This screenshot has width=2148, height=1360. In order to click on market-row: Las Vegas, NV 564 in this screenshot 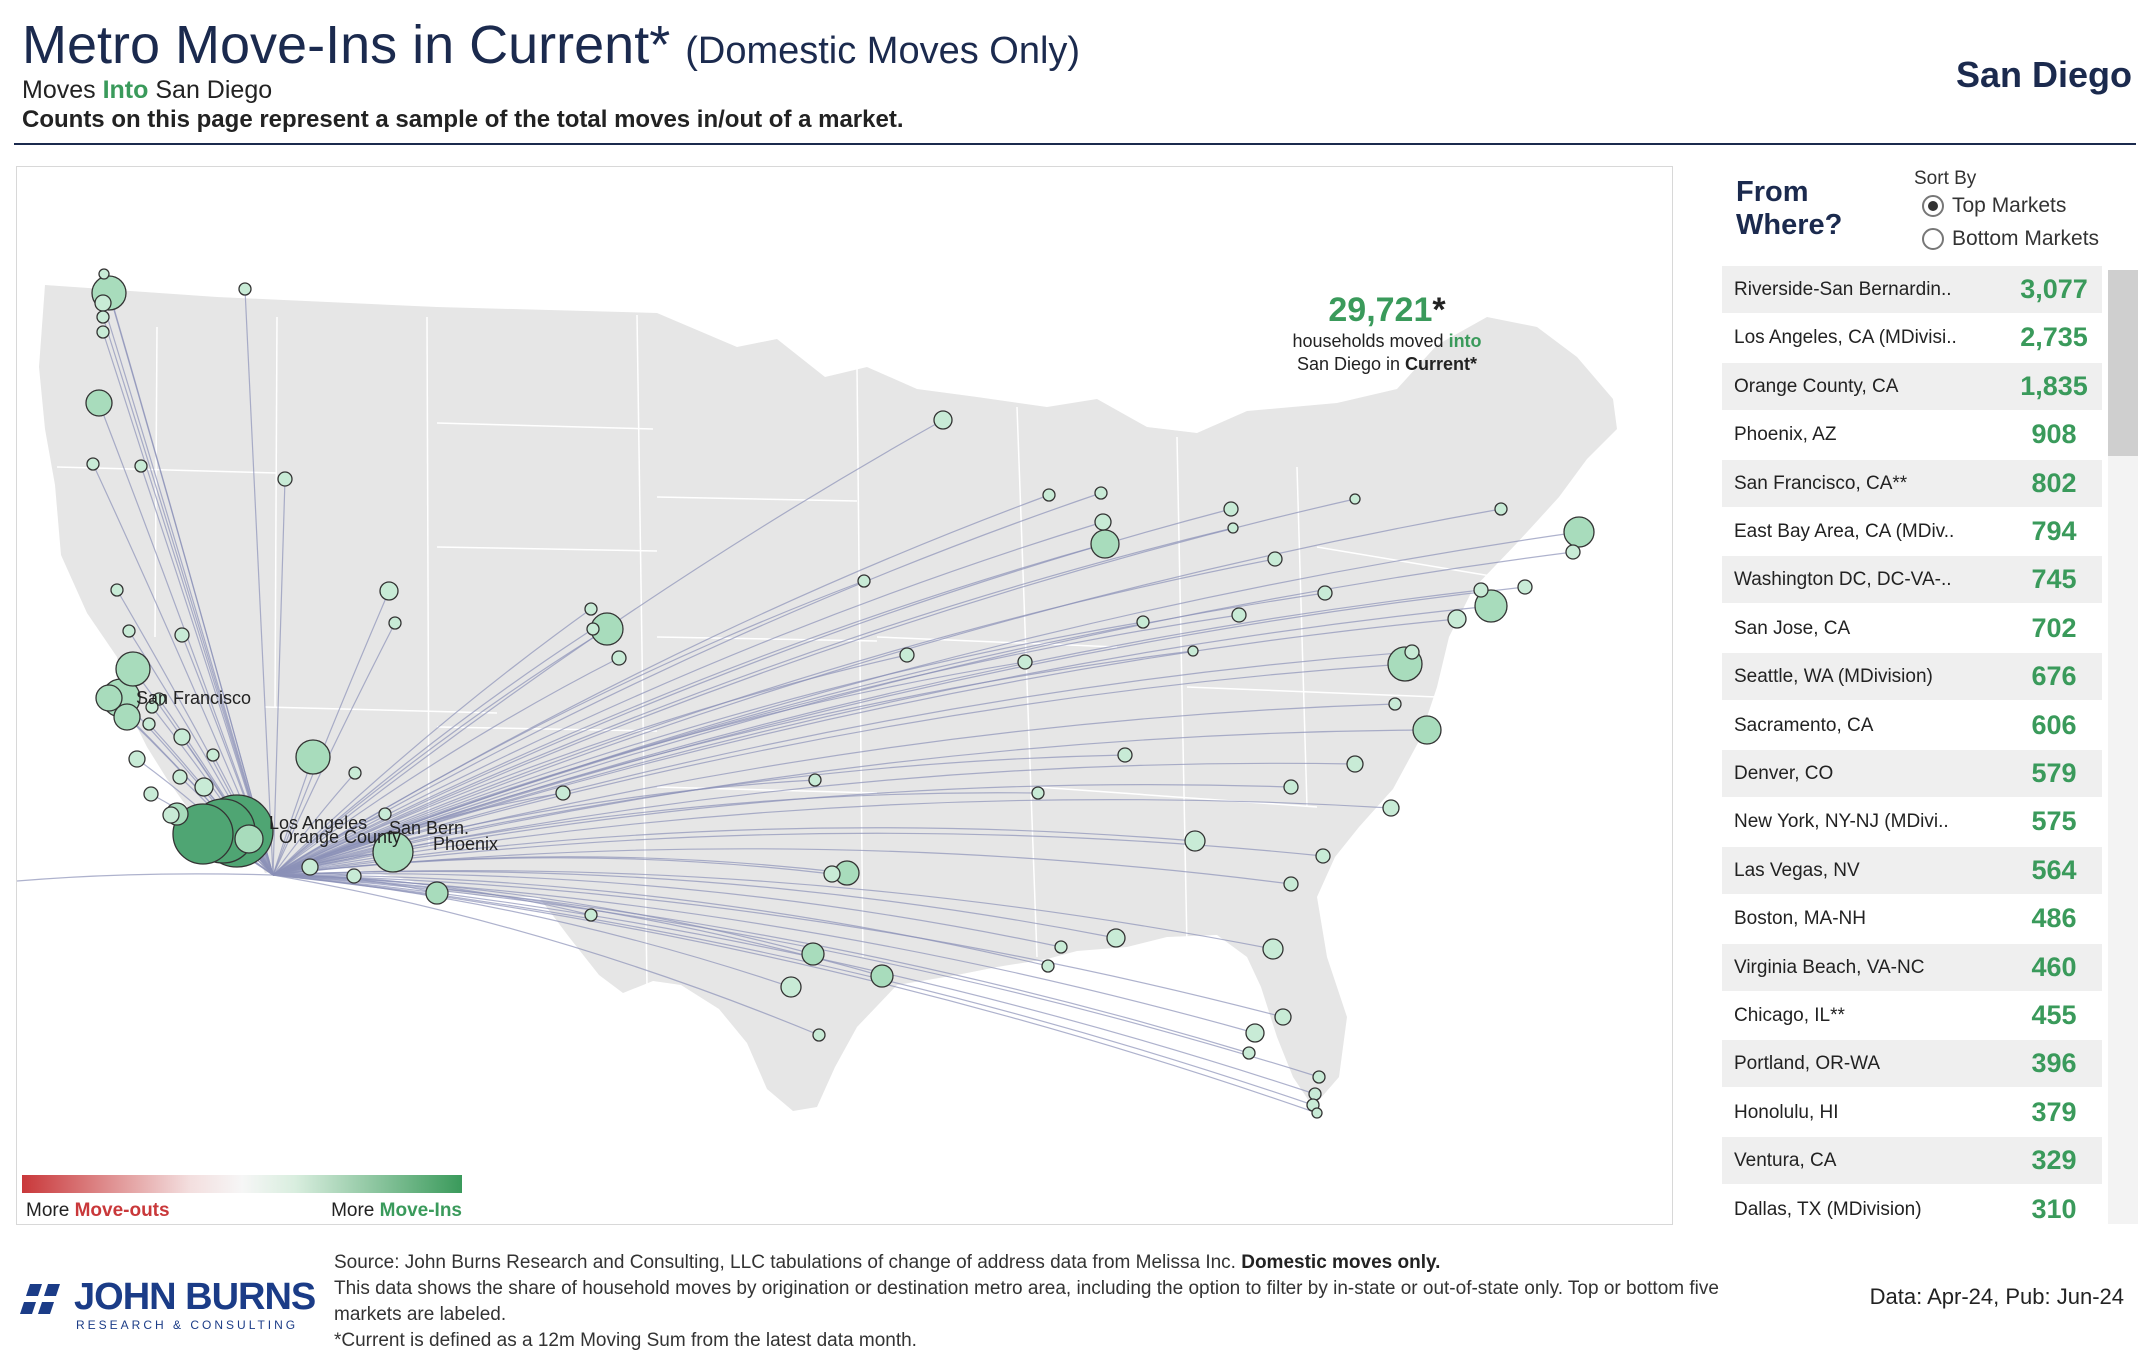, I will do `click(1912, 870)`.